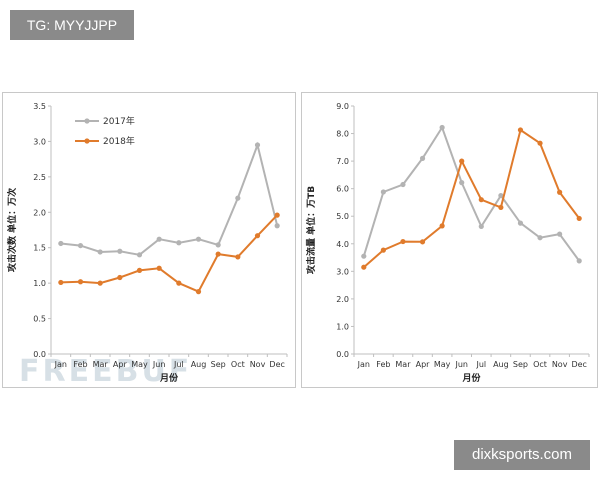  Describe the element at coordinates (342, 244) in the screenshot. I see `y-tick-label: 4.0` at that location.